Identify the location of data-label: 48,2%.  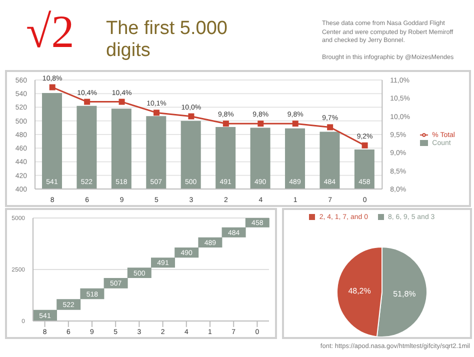
(359, 291).